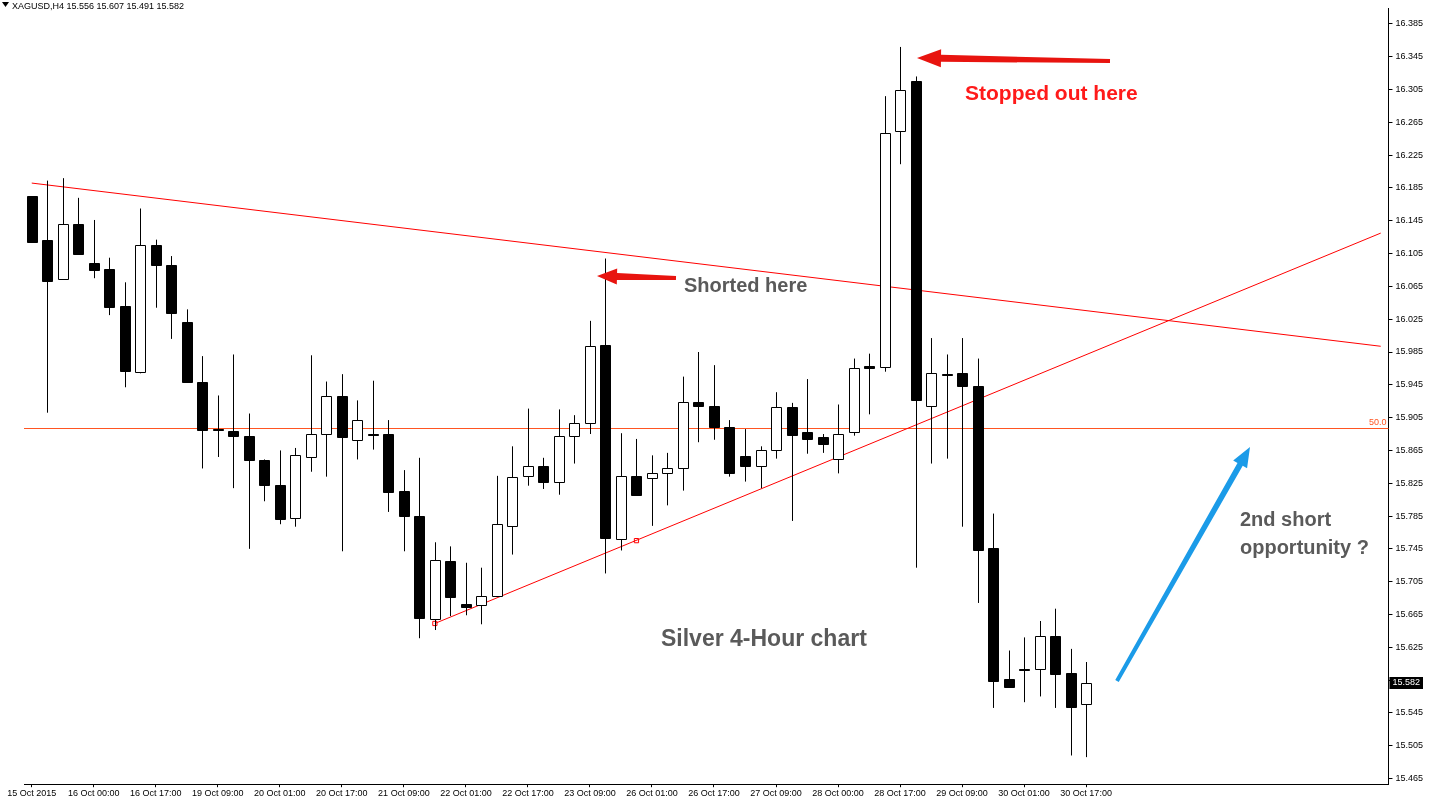 The width and height of the screenshot is (1430, 800). I want to click on x-tick-label: 30 Oct 01:00, so click(1024, 793).